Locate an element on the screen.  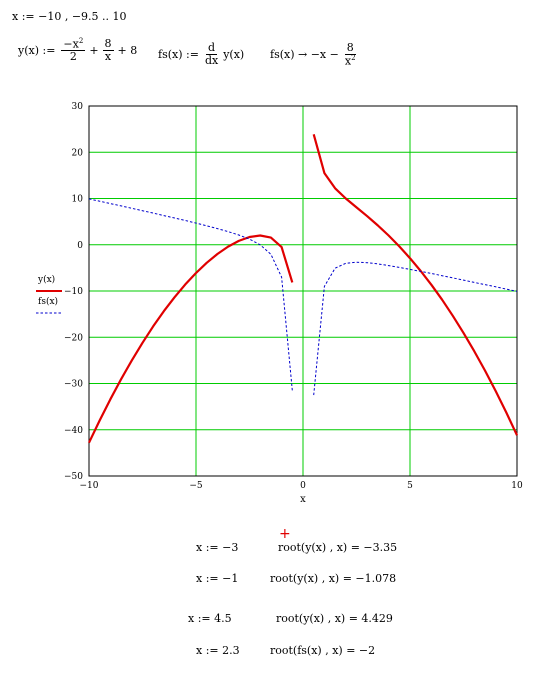
fs-def-tail: y(x) is located at coordinates (234, 54).